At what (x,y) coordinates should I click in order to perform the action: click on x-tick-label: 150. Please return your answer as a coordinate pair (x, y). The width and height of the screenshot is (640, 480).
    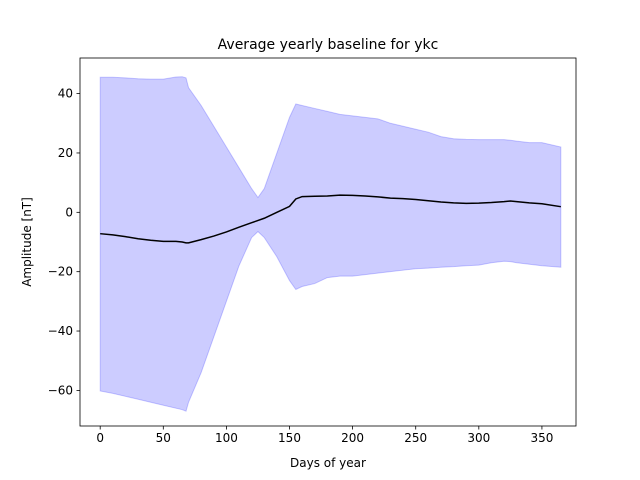
    Looking at the image, I should click on (289, 438).